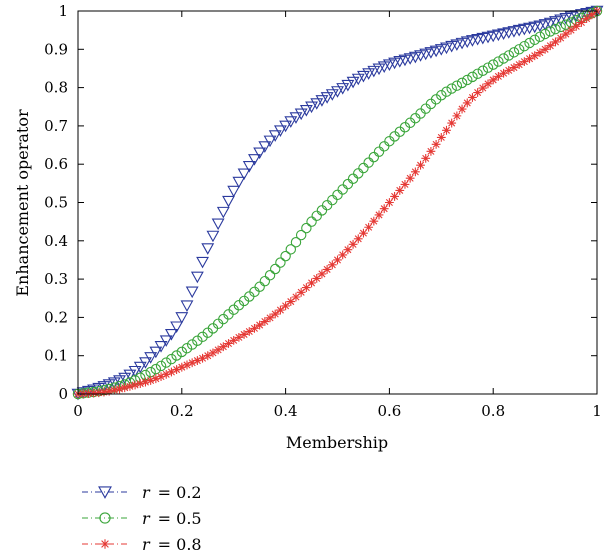 Image resolution: width=609 pixels, height=559 pixels. Describe the element at coordinates (56, 126) in the screenshot. I see `y-tick-label: 0.7` at that location.